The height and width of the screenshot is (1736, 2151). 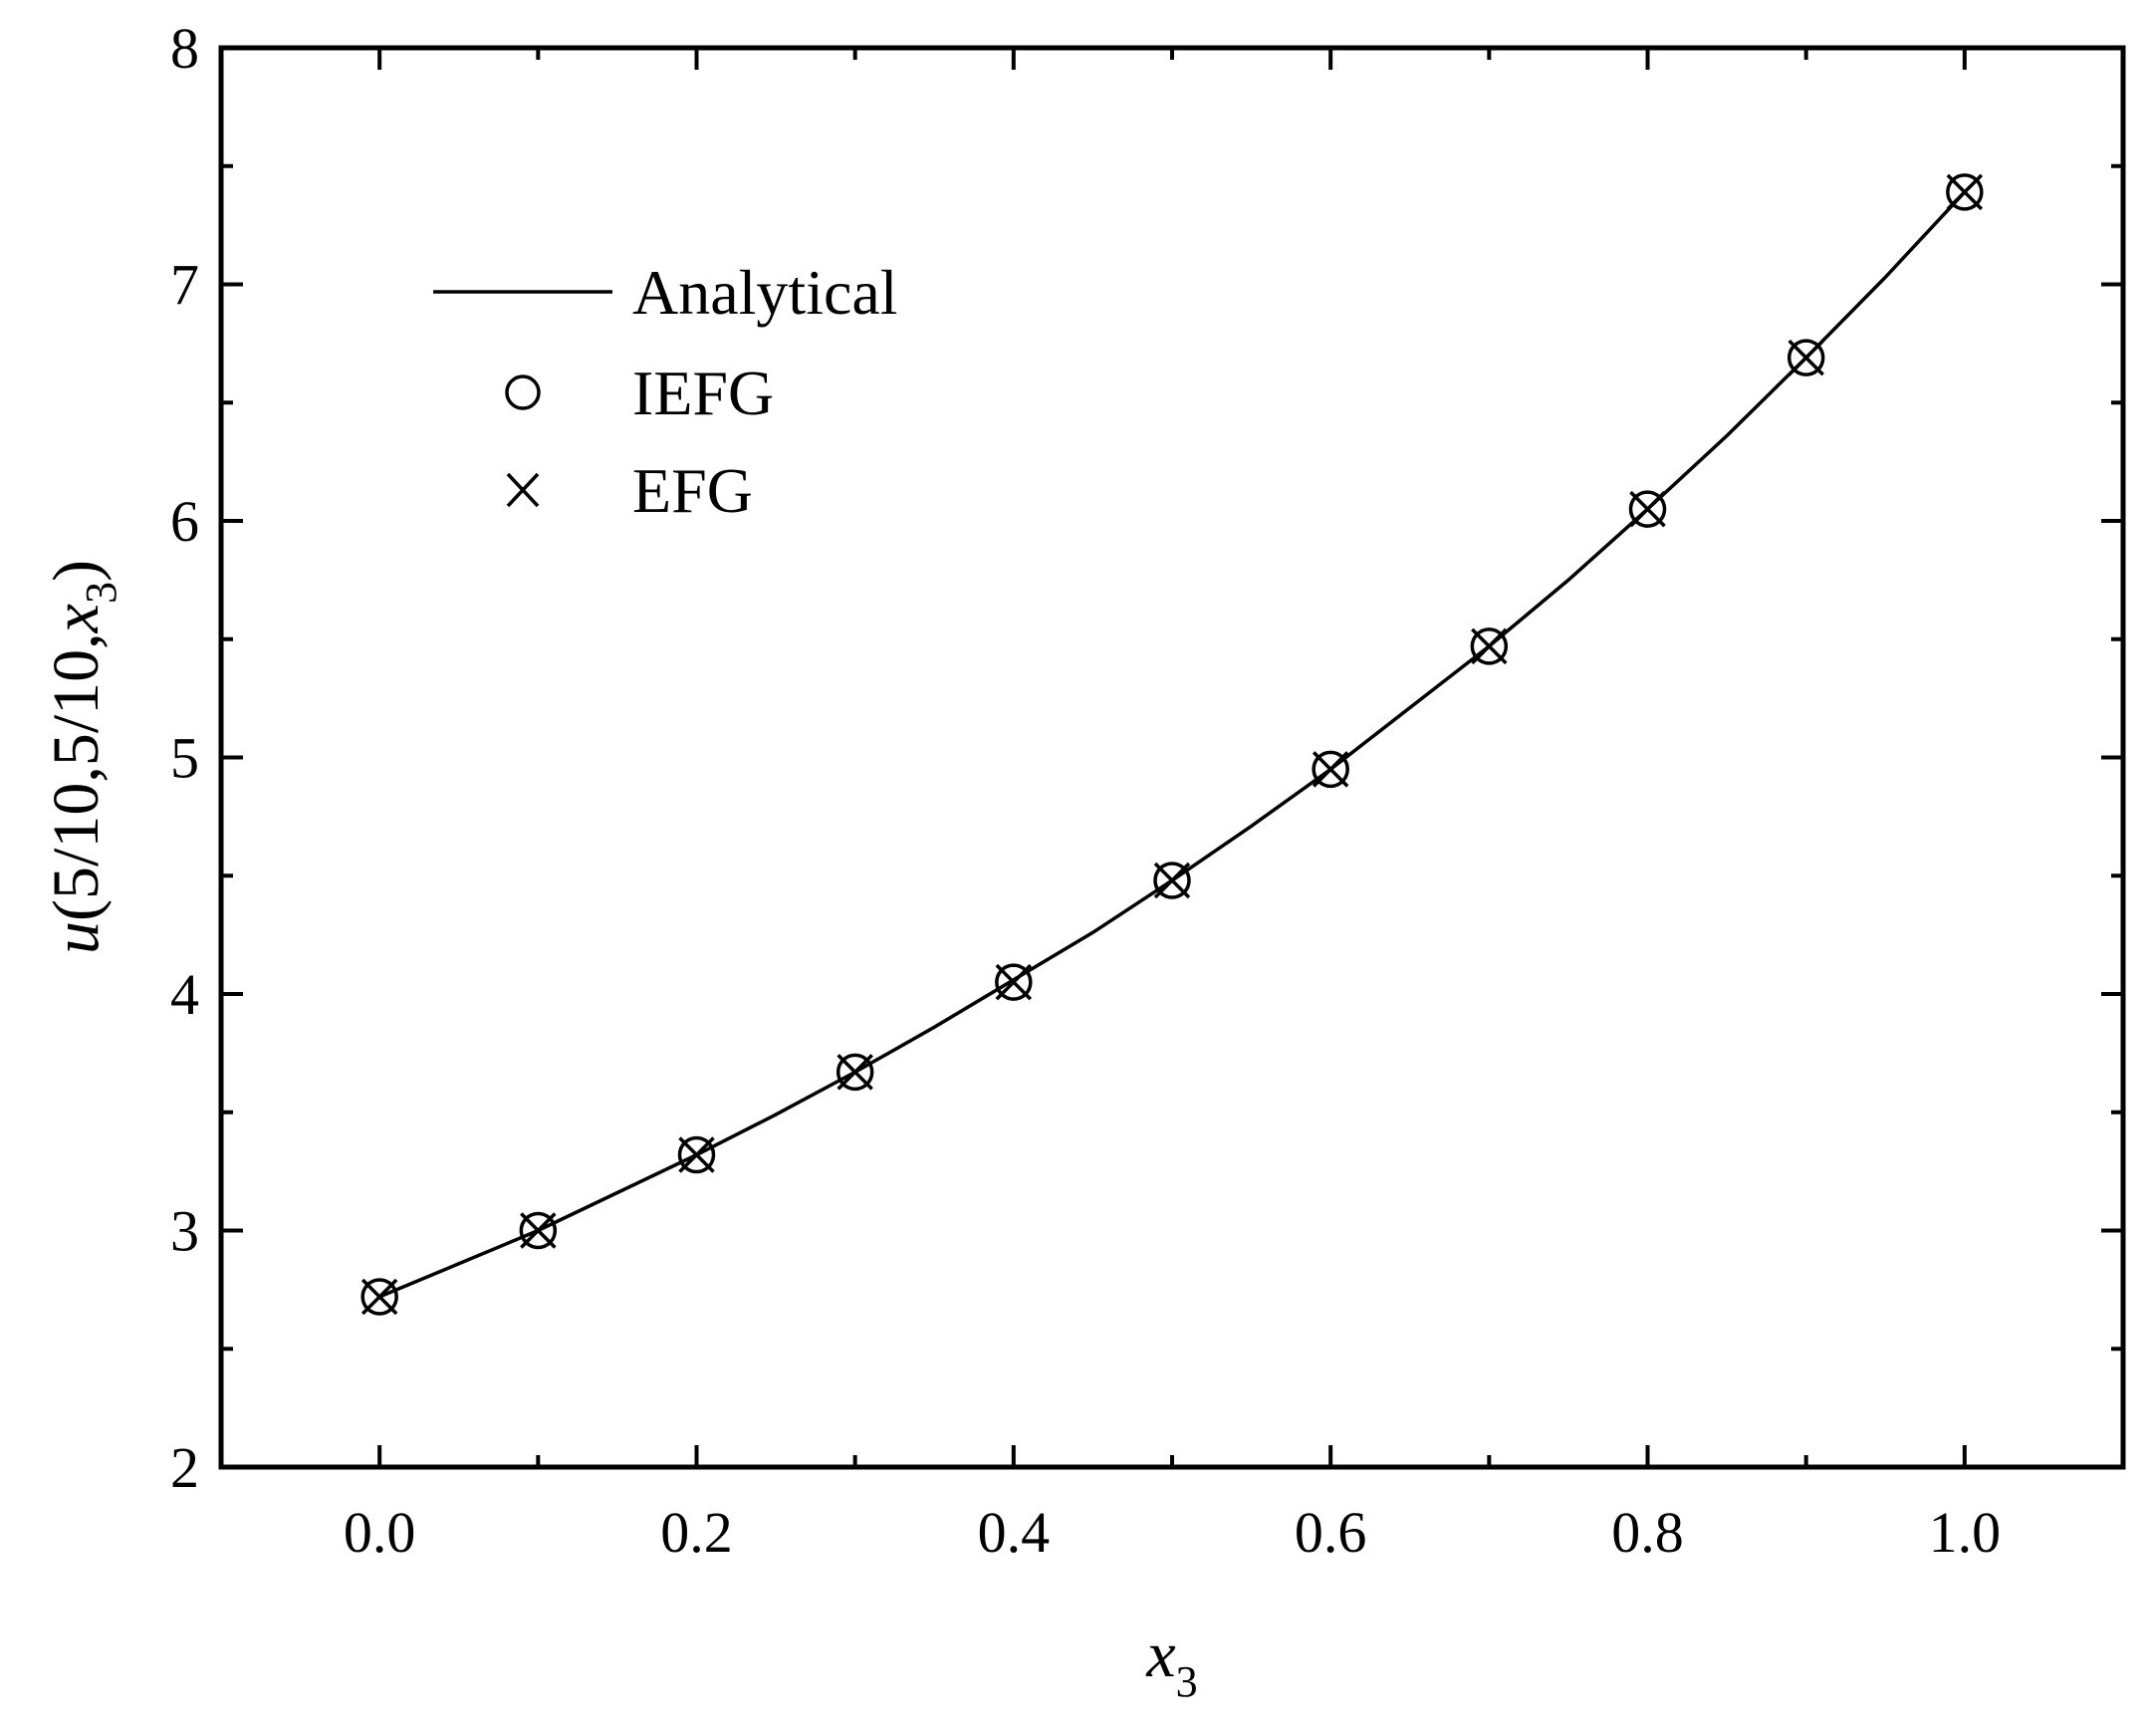 I want to click on x-tick-label: 0.2, so click(x=696, y=1533).